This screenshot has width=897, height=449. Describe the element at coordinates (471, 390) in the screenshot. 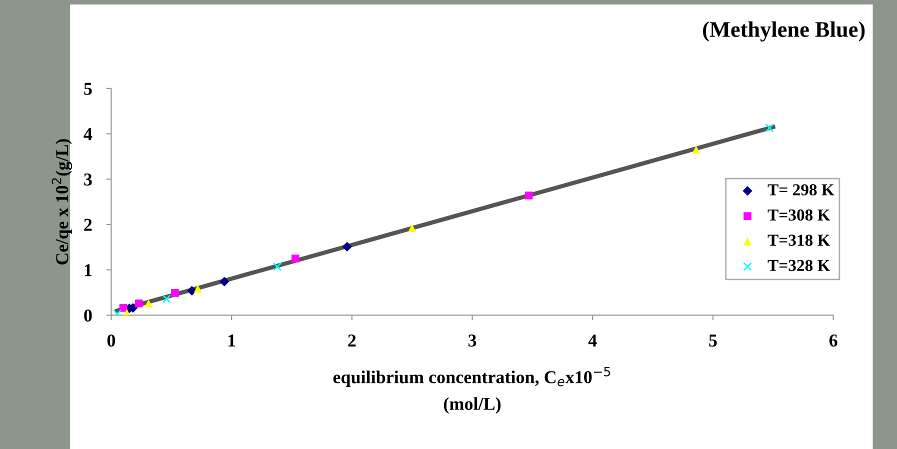

I see `text: equilibrium concentration, C$_{e}$x10$^{−5}$ (mol/L)` at that location.